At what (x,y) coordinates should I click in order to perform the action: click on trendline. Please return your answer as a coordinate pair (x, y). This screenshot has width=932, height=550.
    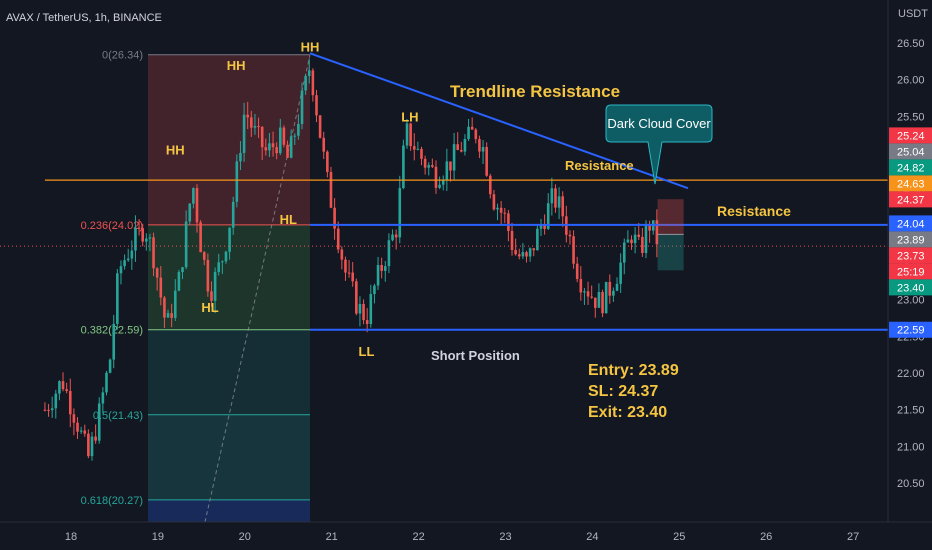
    Looking at the image, I should click on (499, 121).